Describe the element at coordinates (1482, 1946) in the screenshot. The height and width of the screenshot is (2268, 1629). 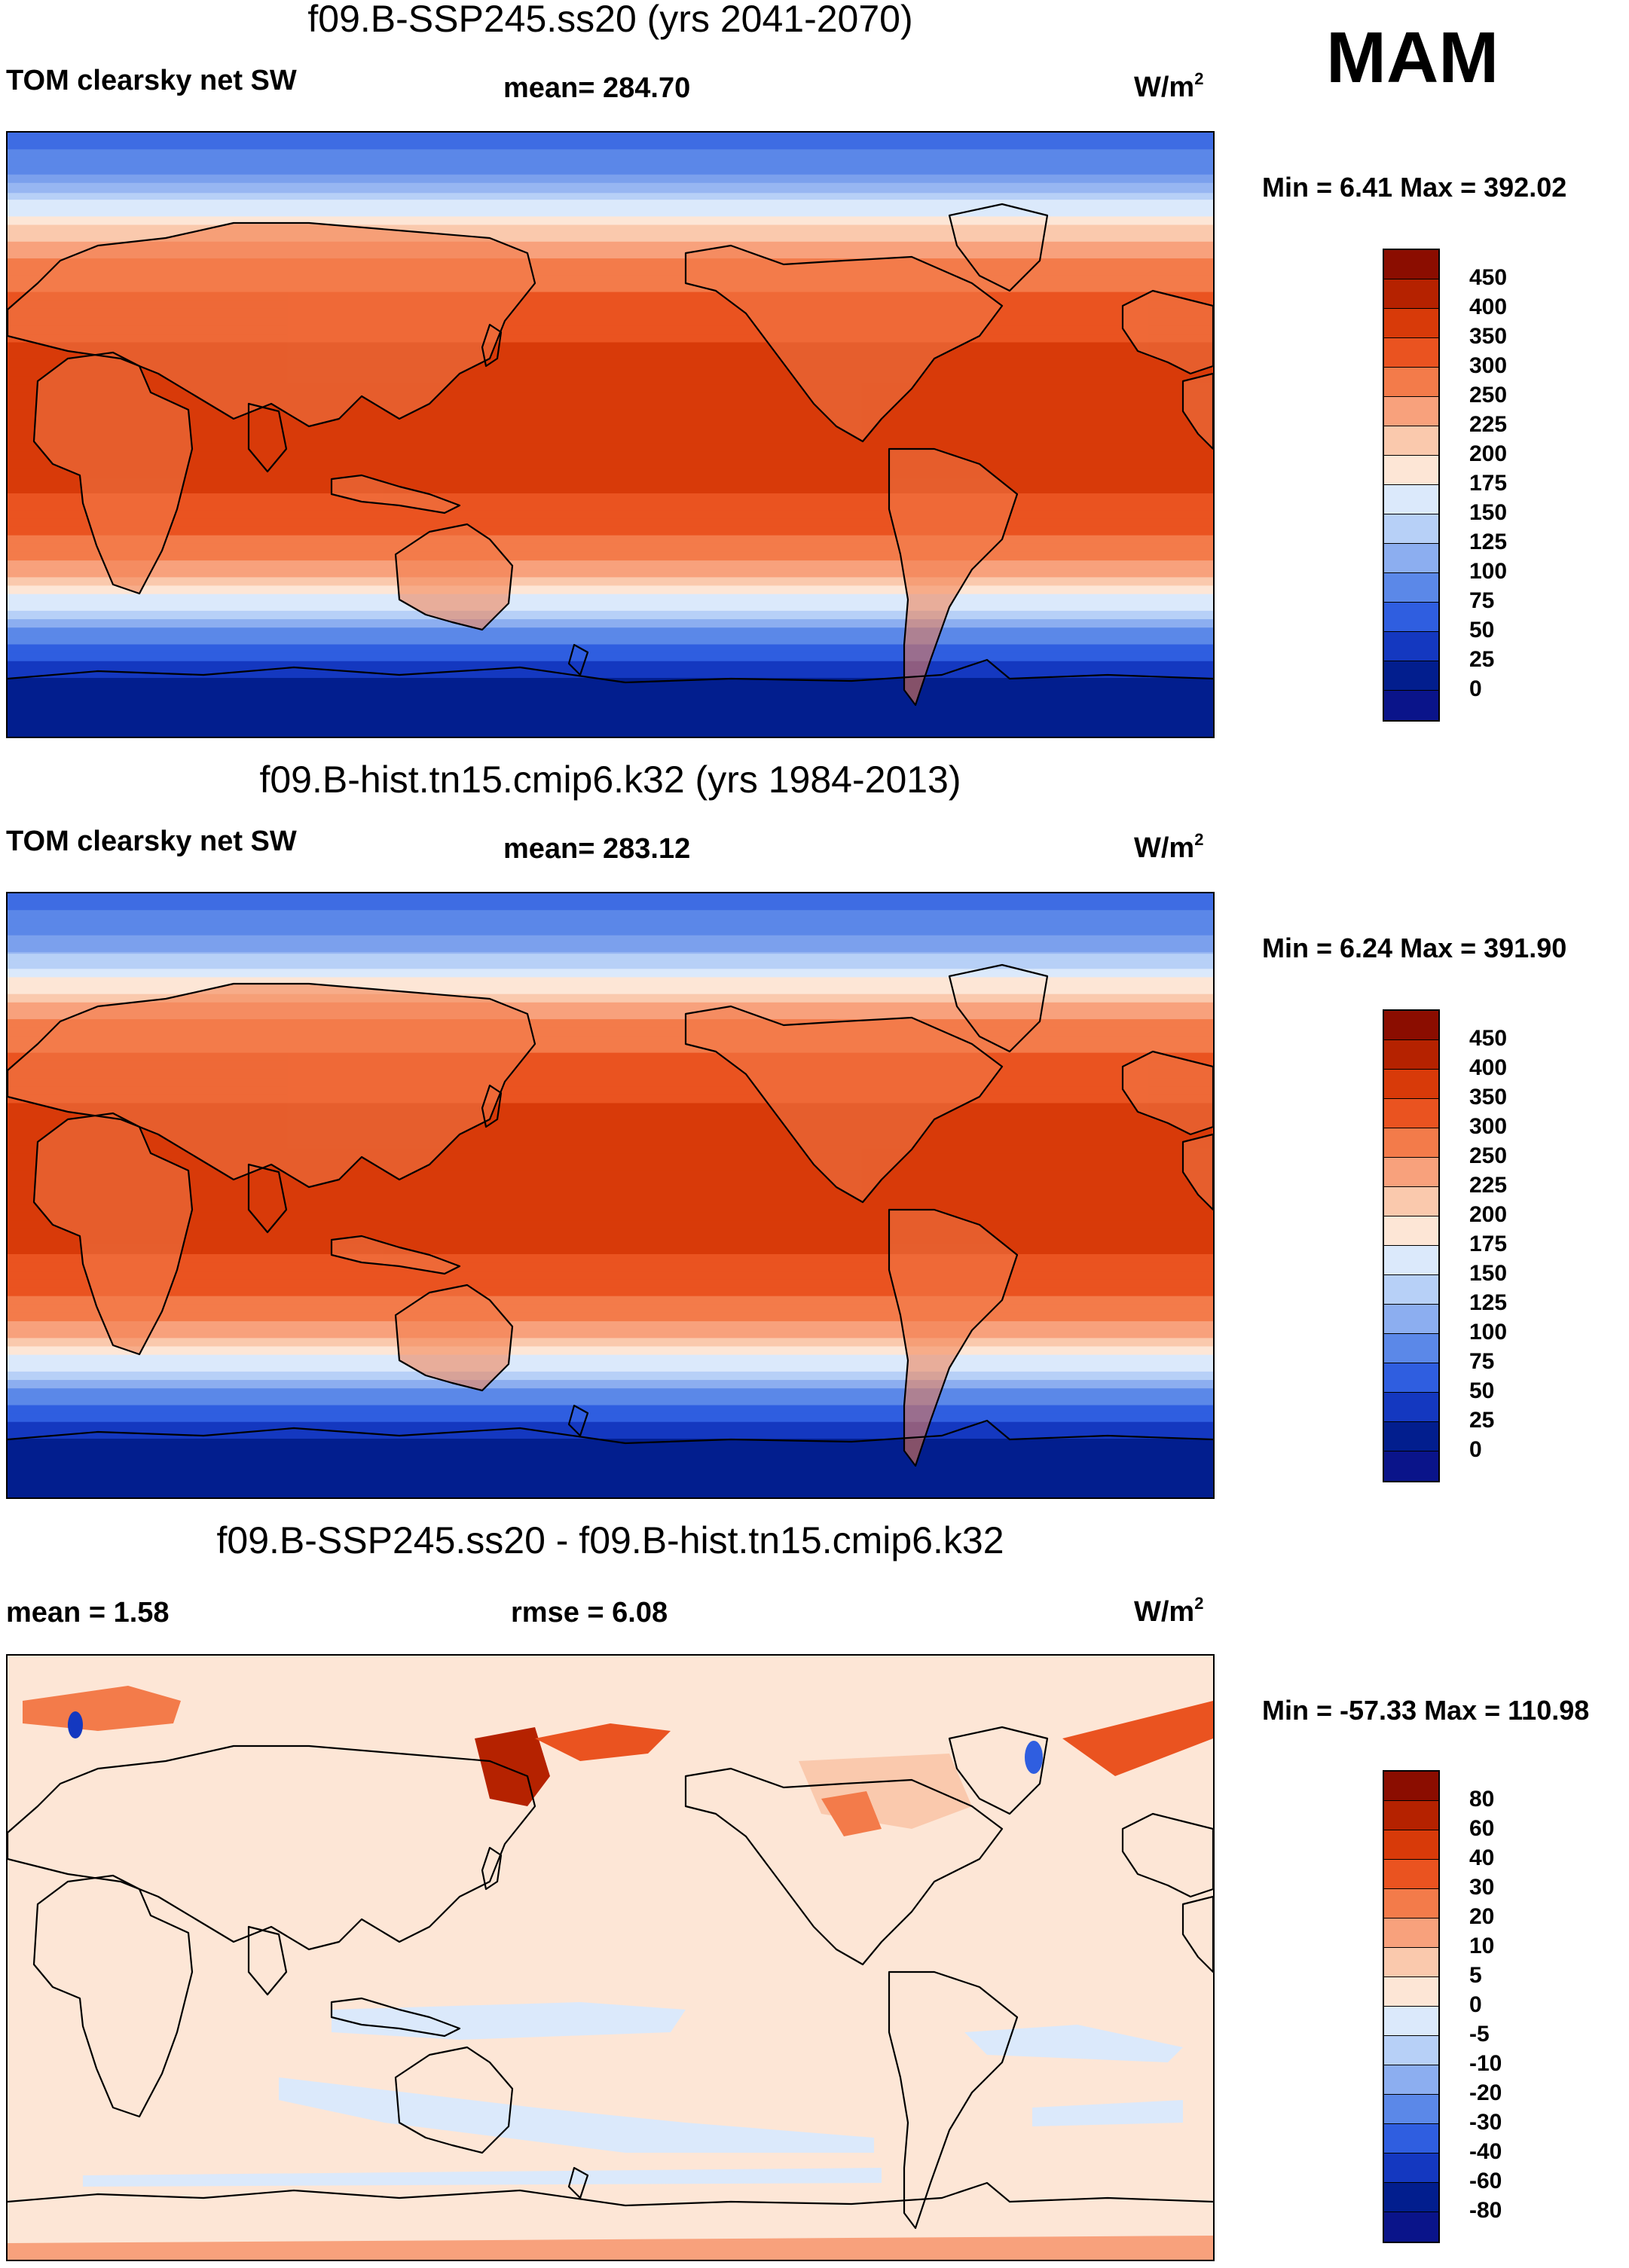
I see `colorbar-tick-label: 10` at that location.